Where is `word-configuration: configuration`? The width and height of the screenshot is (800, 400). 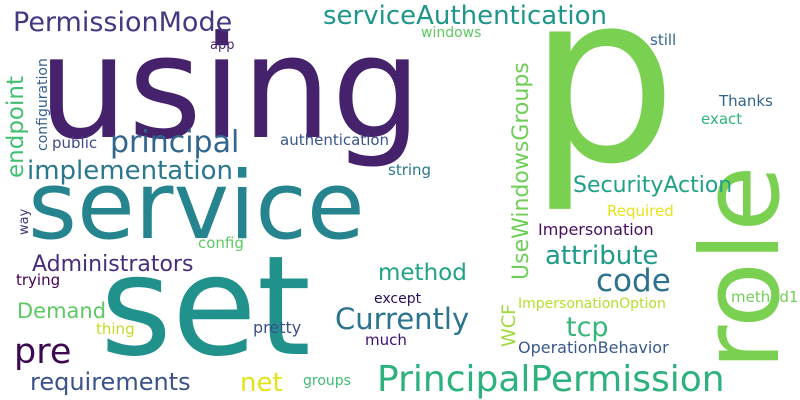
word-configuration: configuration is located at coordinates (43, 104).